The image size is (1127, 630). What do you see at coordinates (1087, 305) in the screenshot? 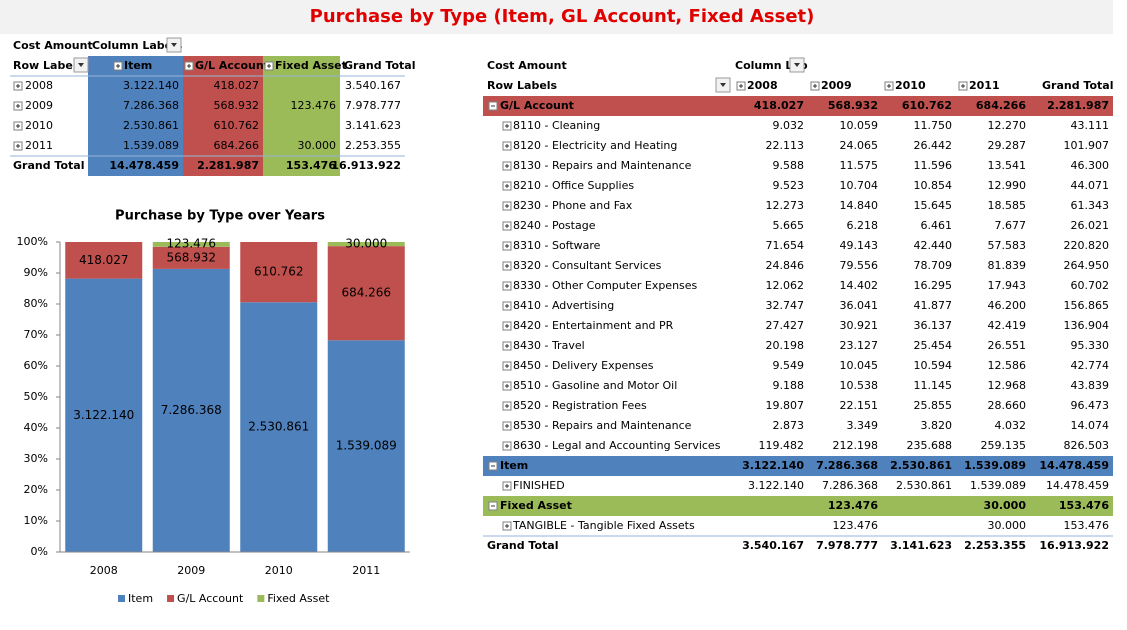
I see `cell: 156.865` at bounding box center [1087, 305].